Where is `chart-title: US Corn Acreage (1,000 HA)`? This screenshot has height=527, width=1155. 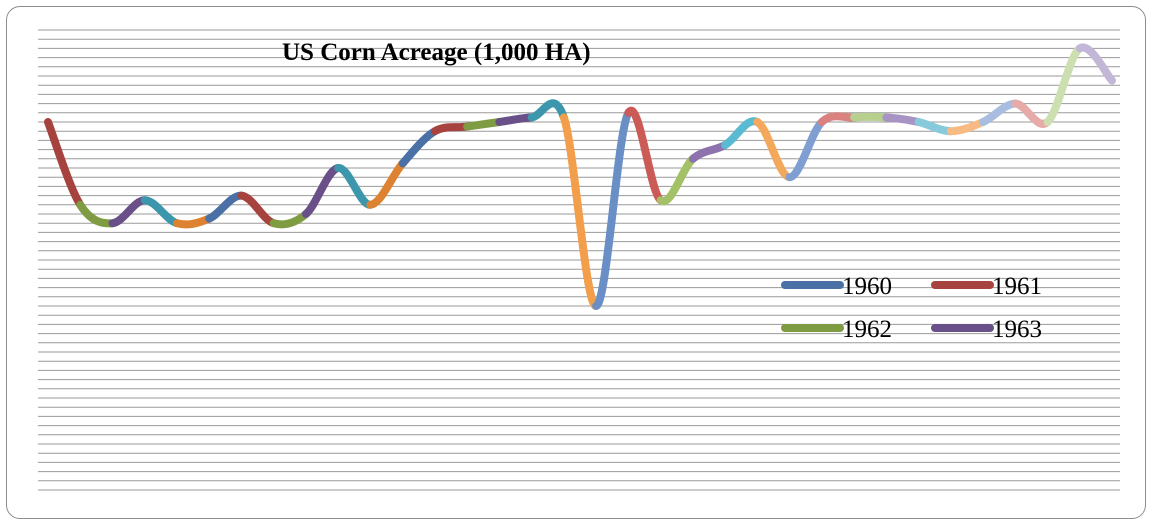 chart-title: US Corn Acreage (1,000 HA) is located at coordinates (436, 52).